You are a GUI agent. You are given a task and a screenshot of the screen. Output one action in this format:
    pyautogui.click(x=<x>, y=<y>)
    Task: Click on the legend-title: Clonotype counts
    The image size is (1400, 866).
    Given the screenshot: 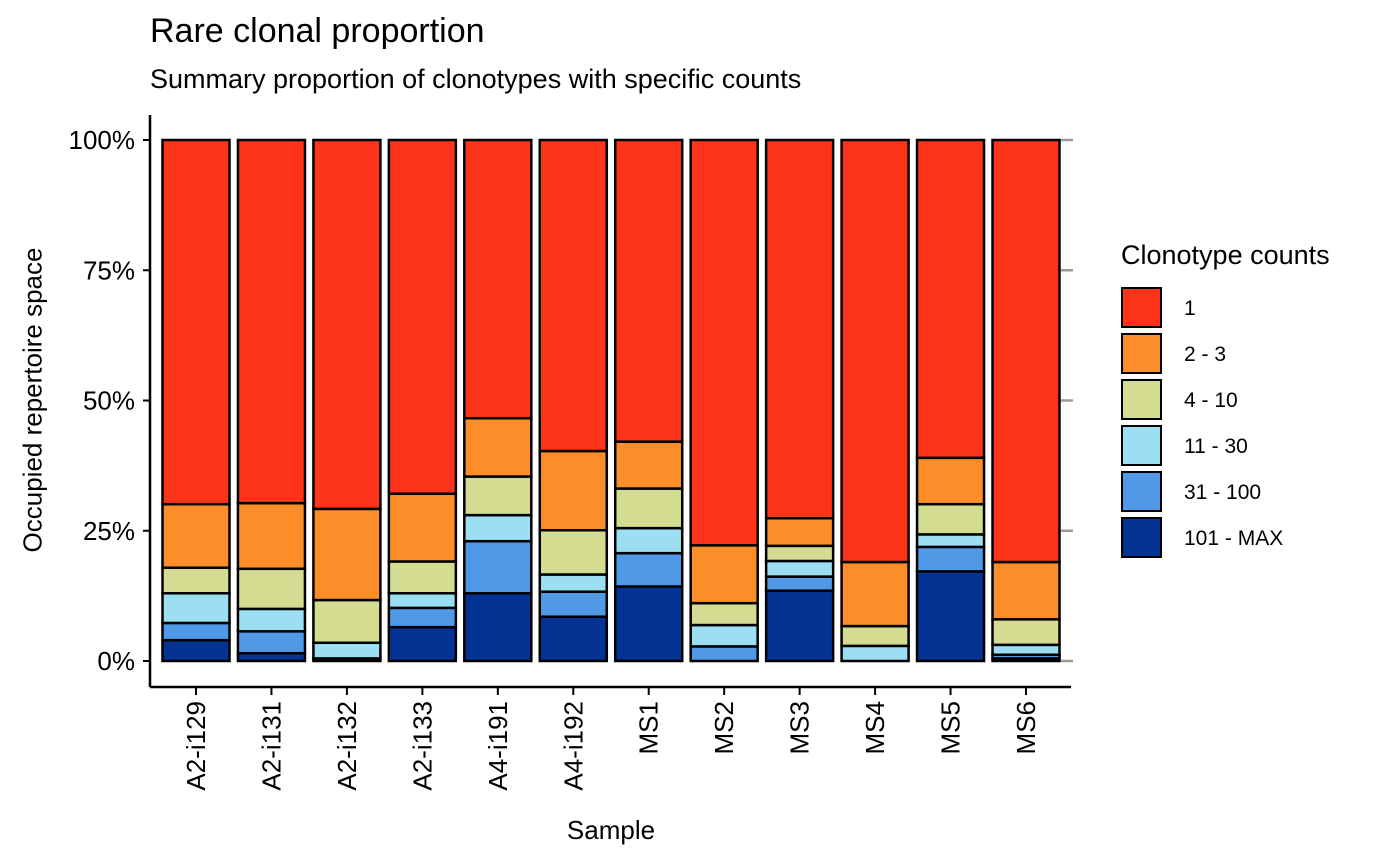 What is the action you would take?
    pyautogui.click(x=1225, y=255)
    